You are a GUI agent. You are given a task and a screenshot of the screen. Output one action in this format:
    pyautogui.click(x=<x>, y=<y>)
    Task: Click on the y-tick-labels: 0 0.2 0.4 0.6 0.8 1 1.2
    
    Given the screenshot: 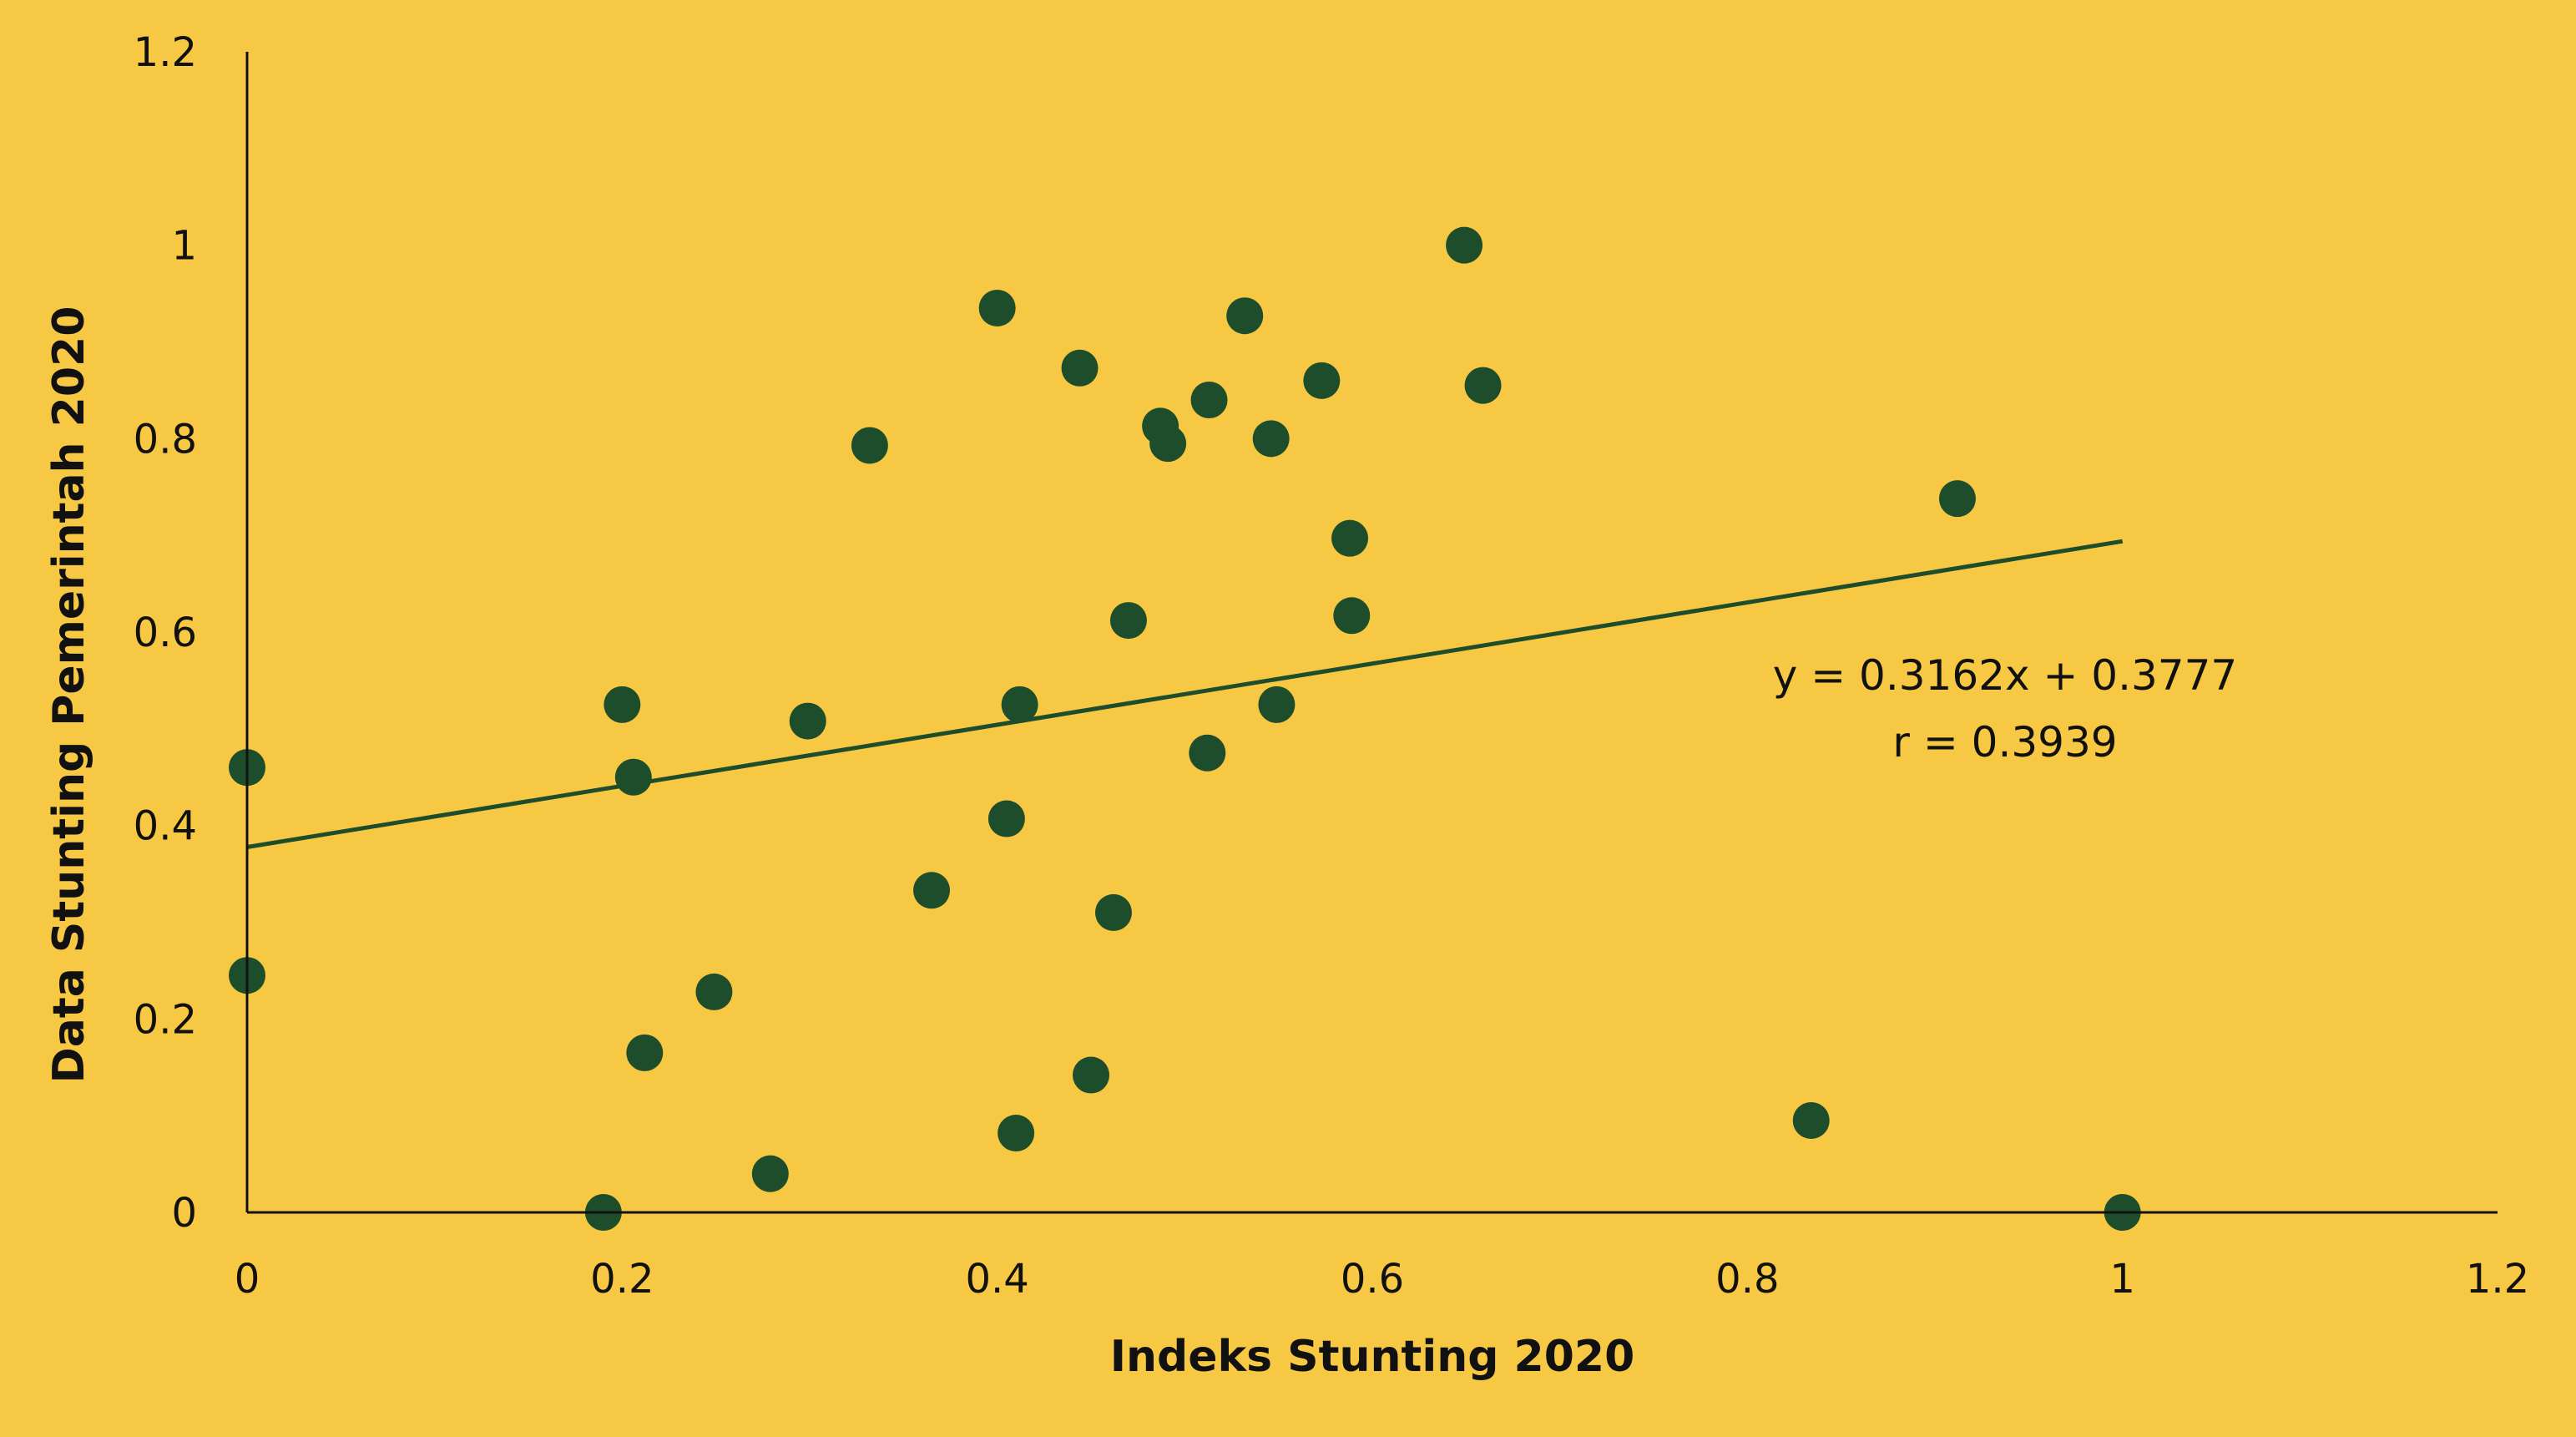 What is the action you would take?
    pyautogui.click(x=165, y=633)
    